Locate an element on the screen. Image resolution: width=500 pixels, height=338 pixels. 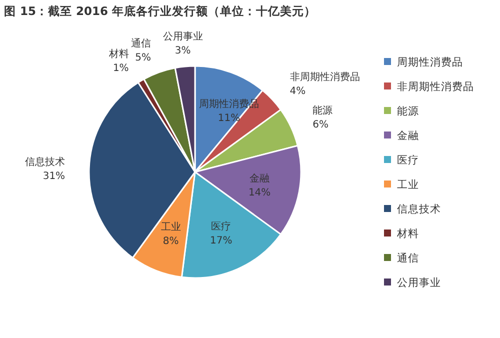
data-label: 14% is located at coordinates (259, 192).